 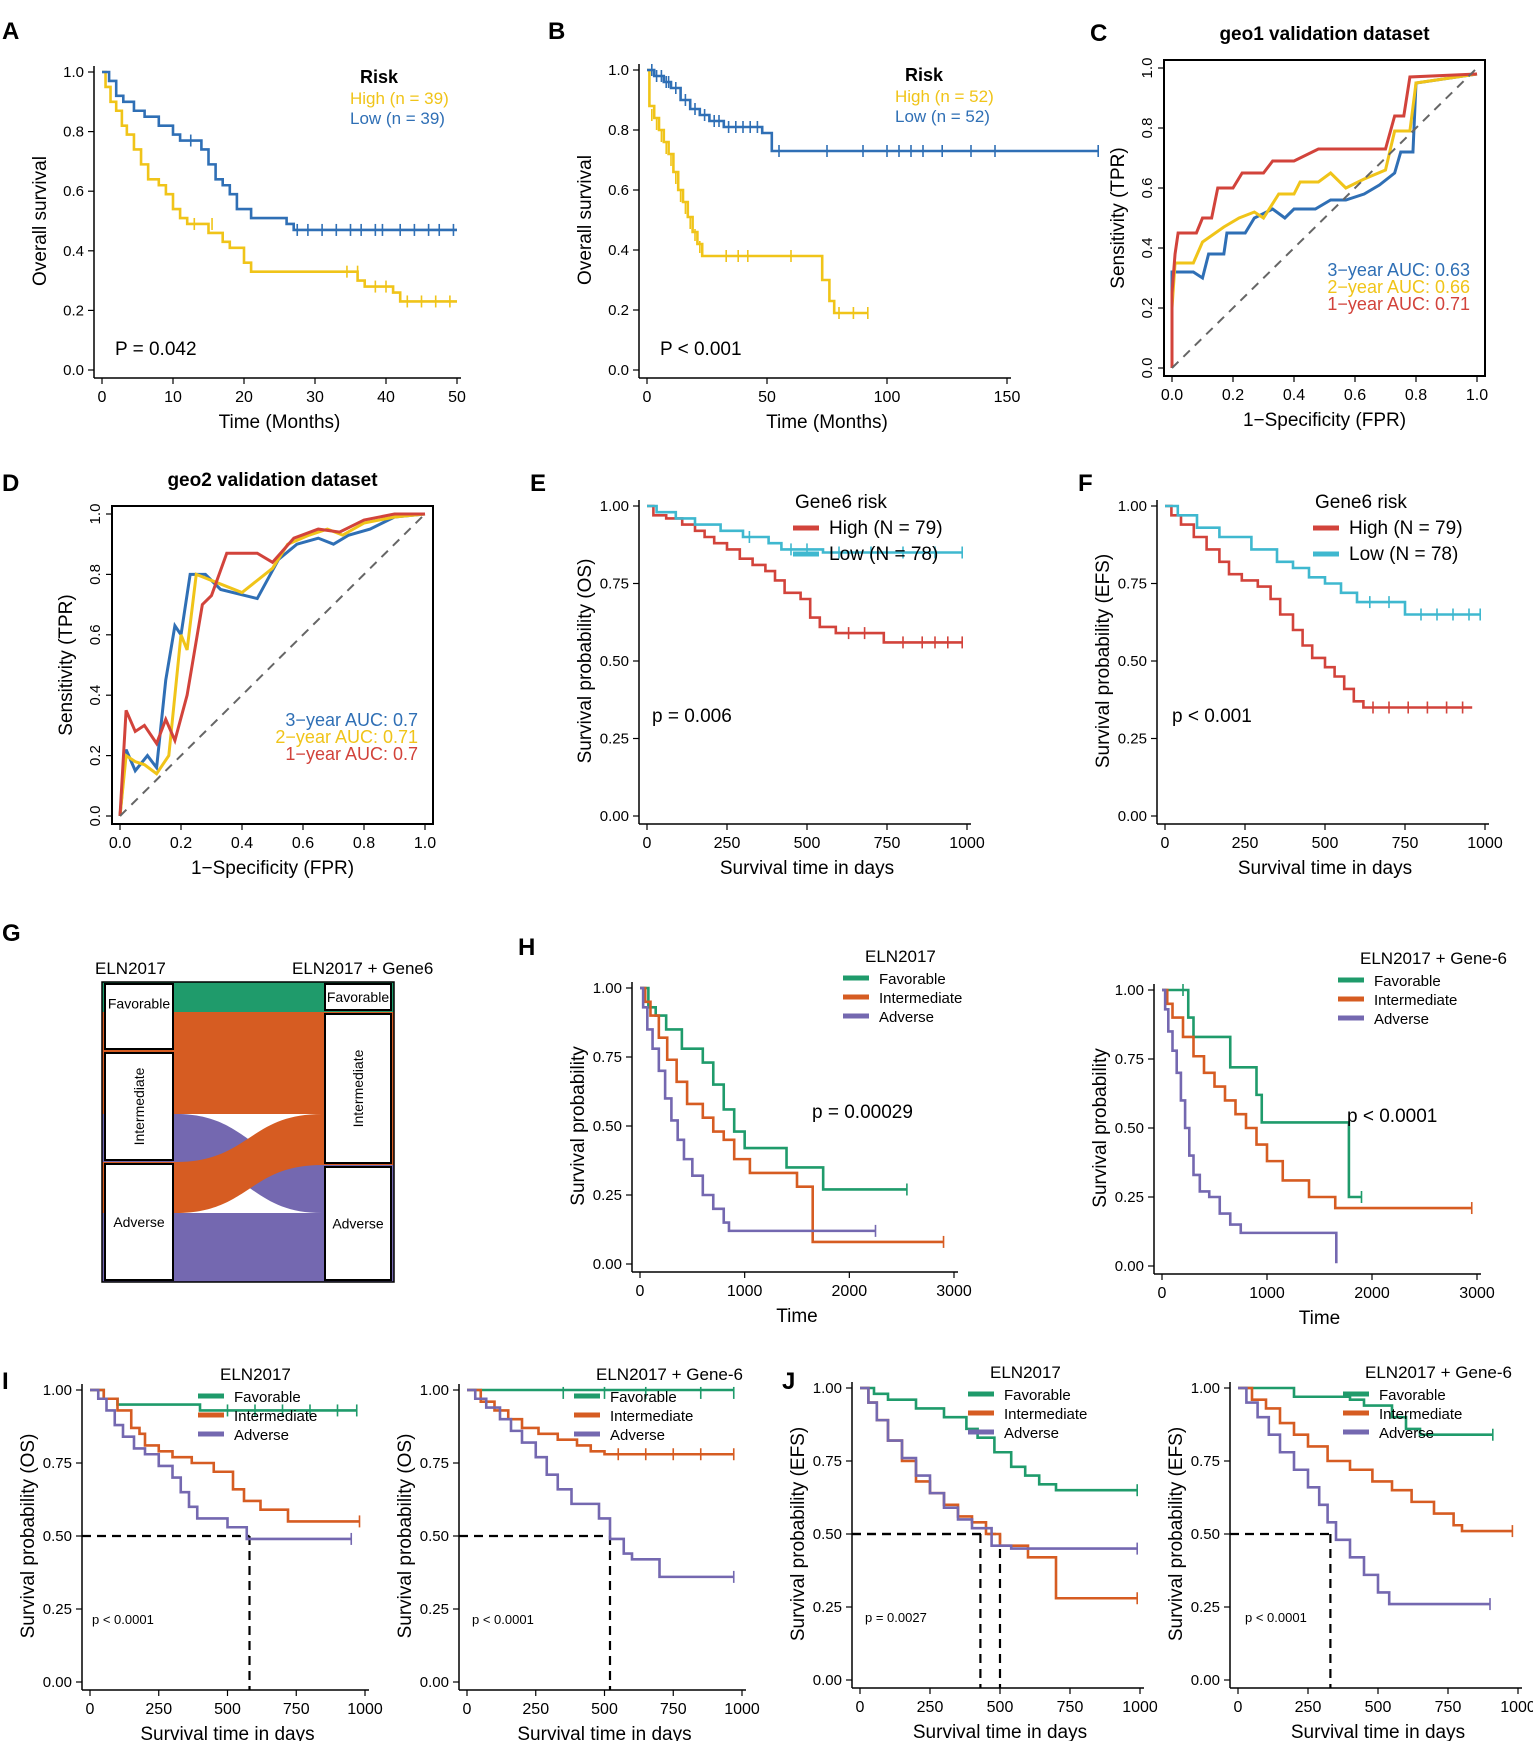 What do you see at coordinates (942, 116) in the screenshot?
I see `legend-entry: Low (n = 52)` at bounding box center [942, 116].